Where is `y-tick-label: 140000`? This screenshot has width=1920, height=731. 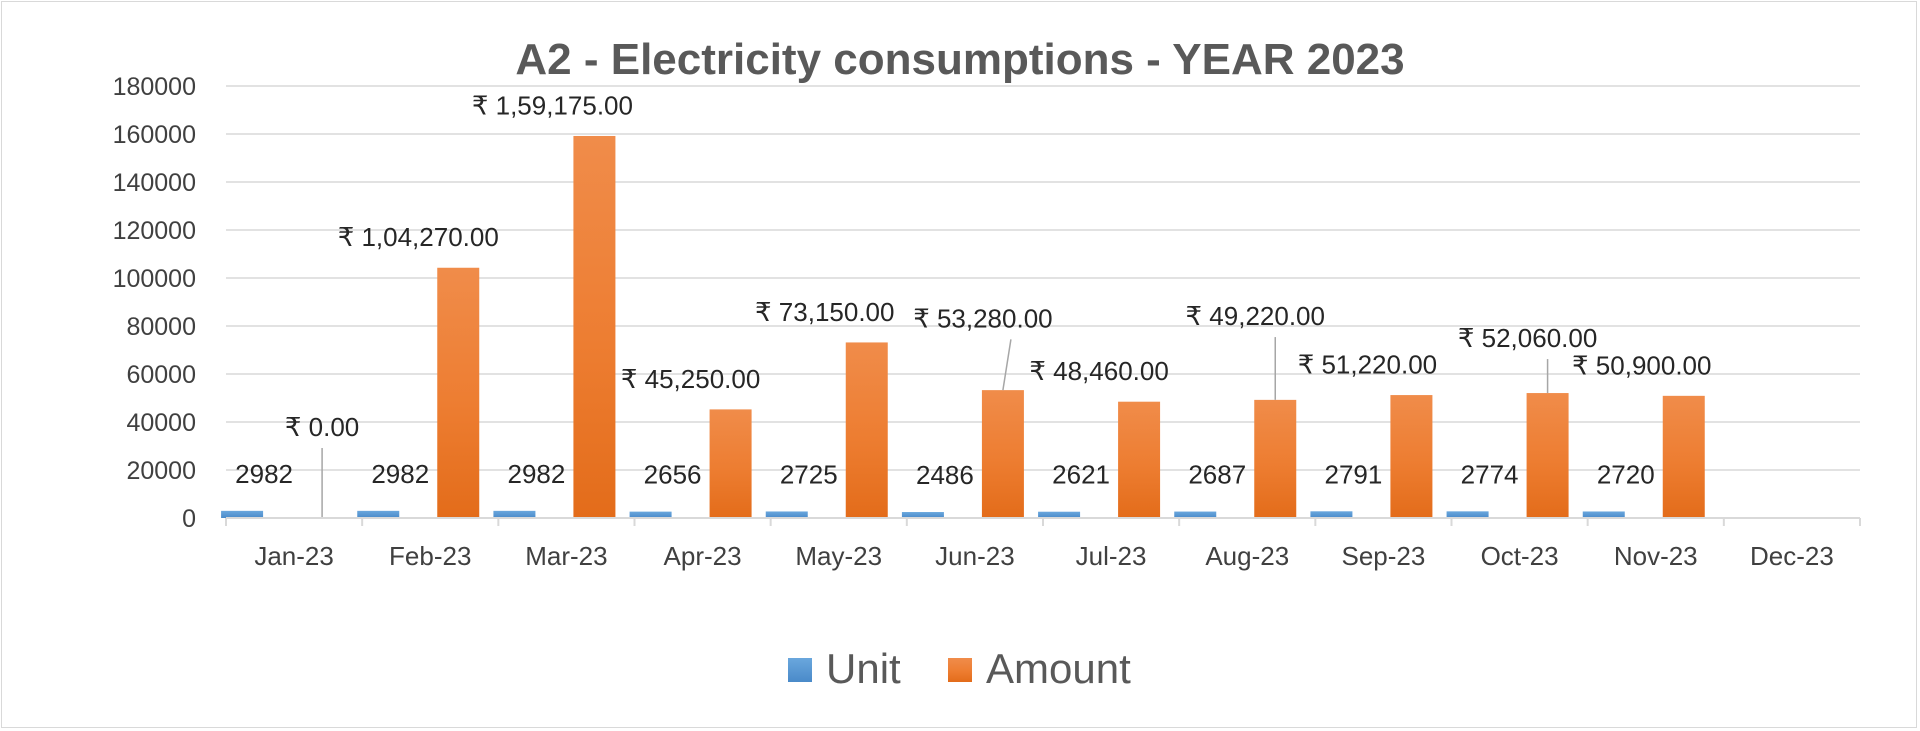 y-tick-label: 140000 is located at coordinates (154, 183).